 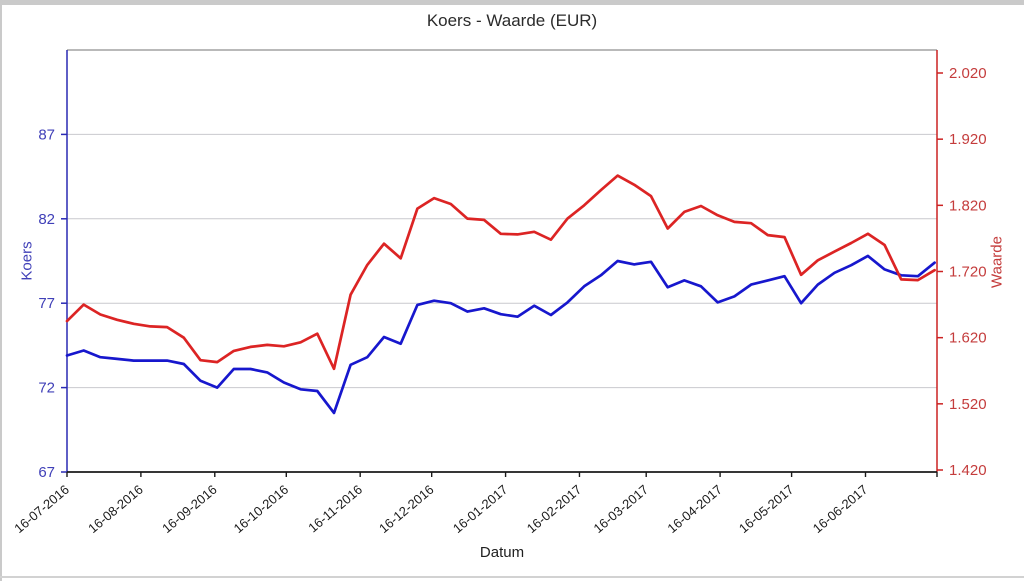 What do you see at coordinates (968, 139) in the screenshot?
I see `svg-text: 1.920` at bounding box center [968, 139].